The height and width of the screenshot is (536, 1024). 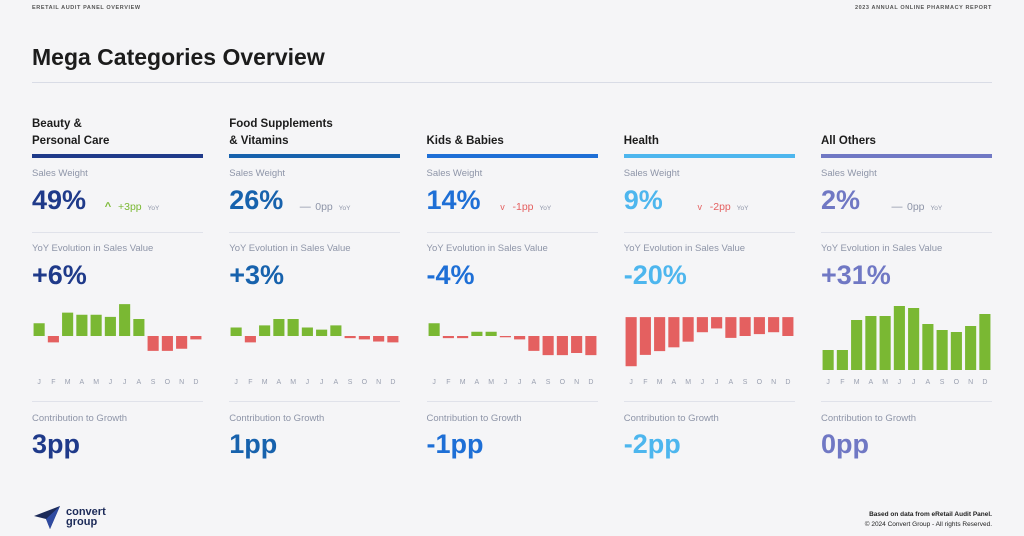 I want to click on contribution-value: 3pp, so click(x=56, y=444).